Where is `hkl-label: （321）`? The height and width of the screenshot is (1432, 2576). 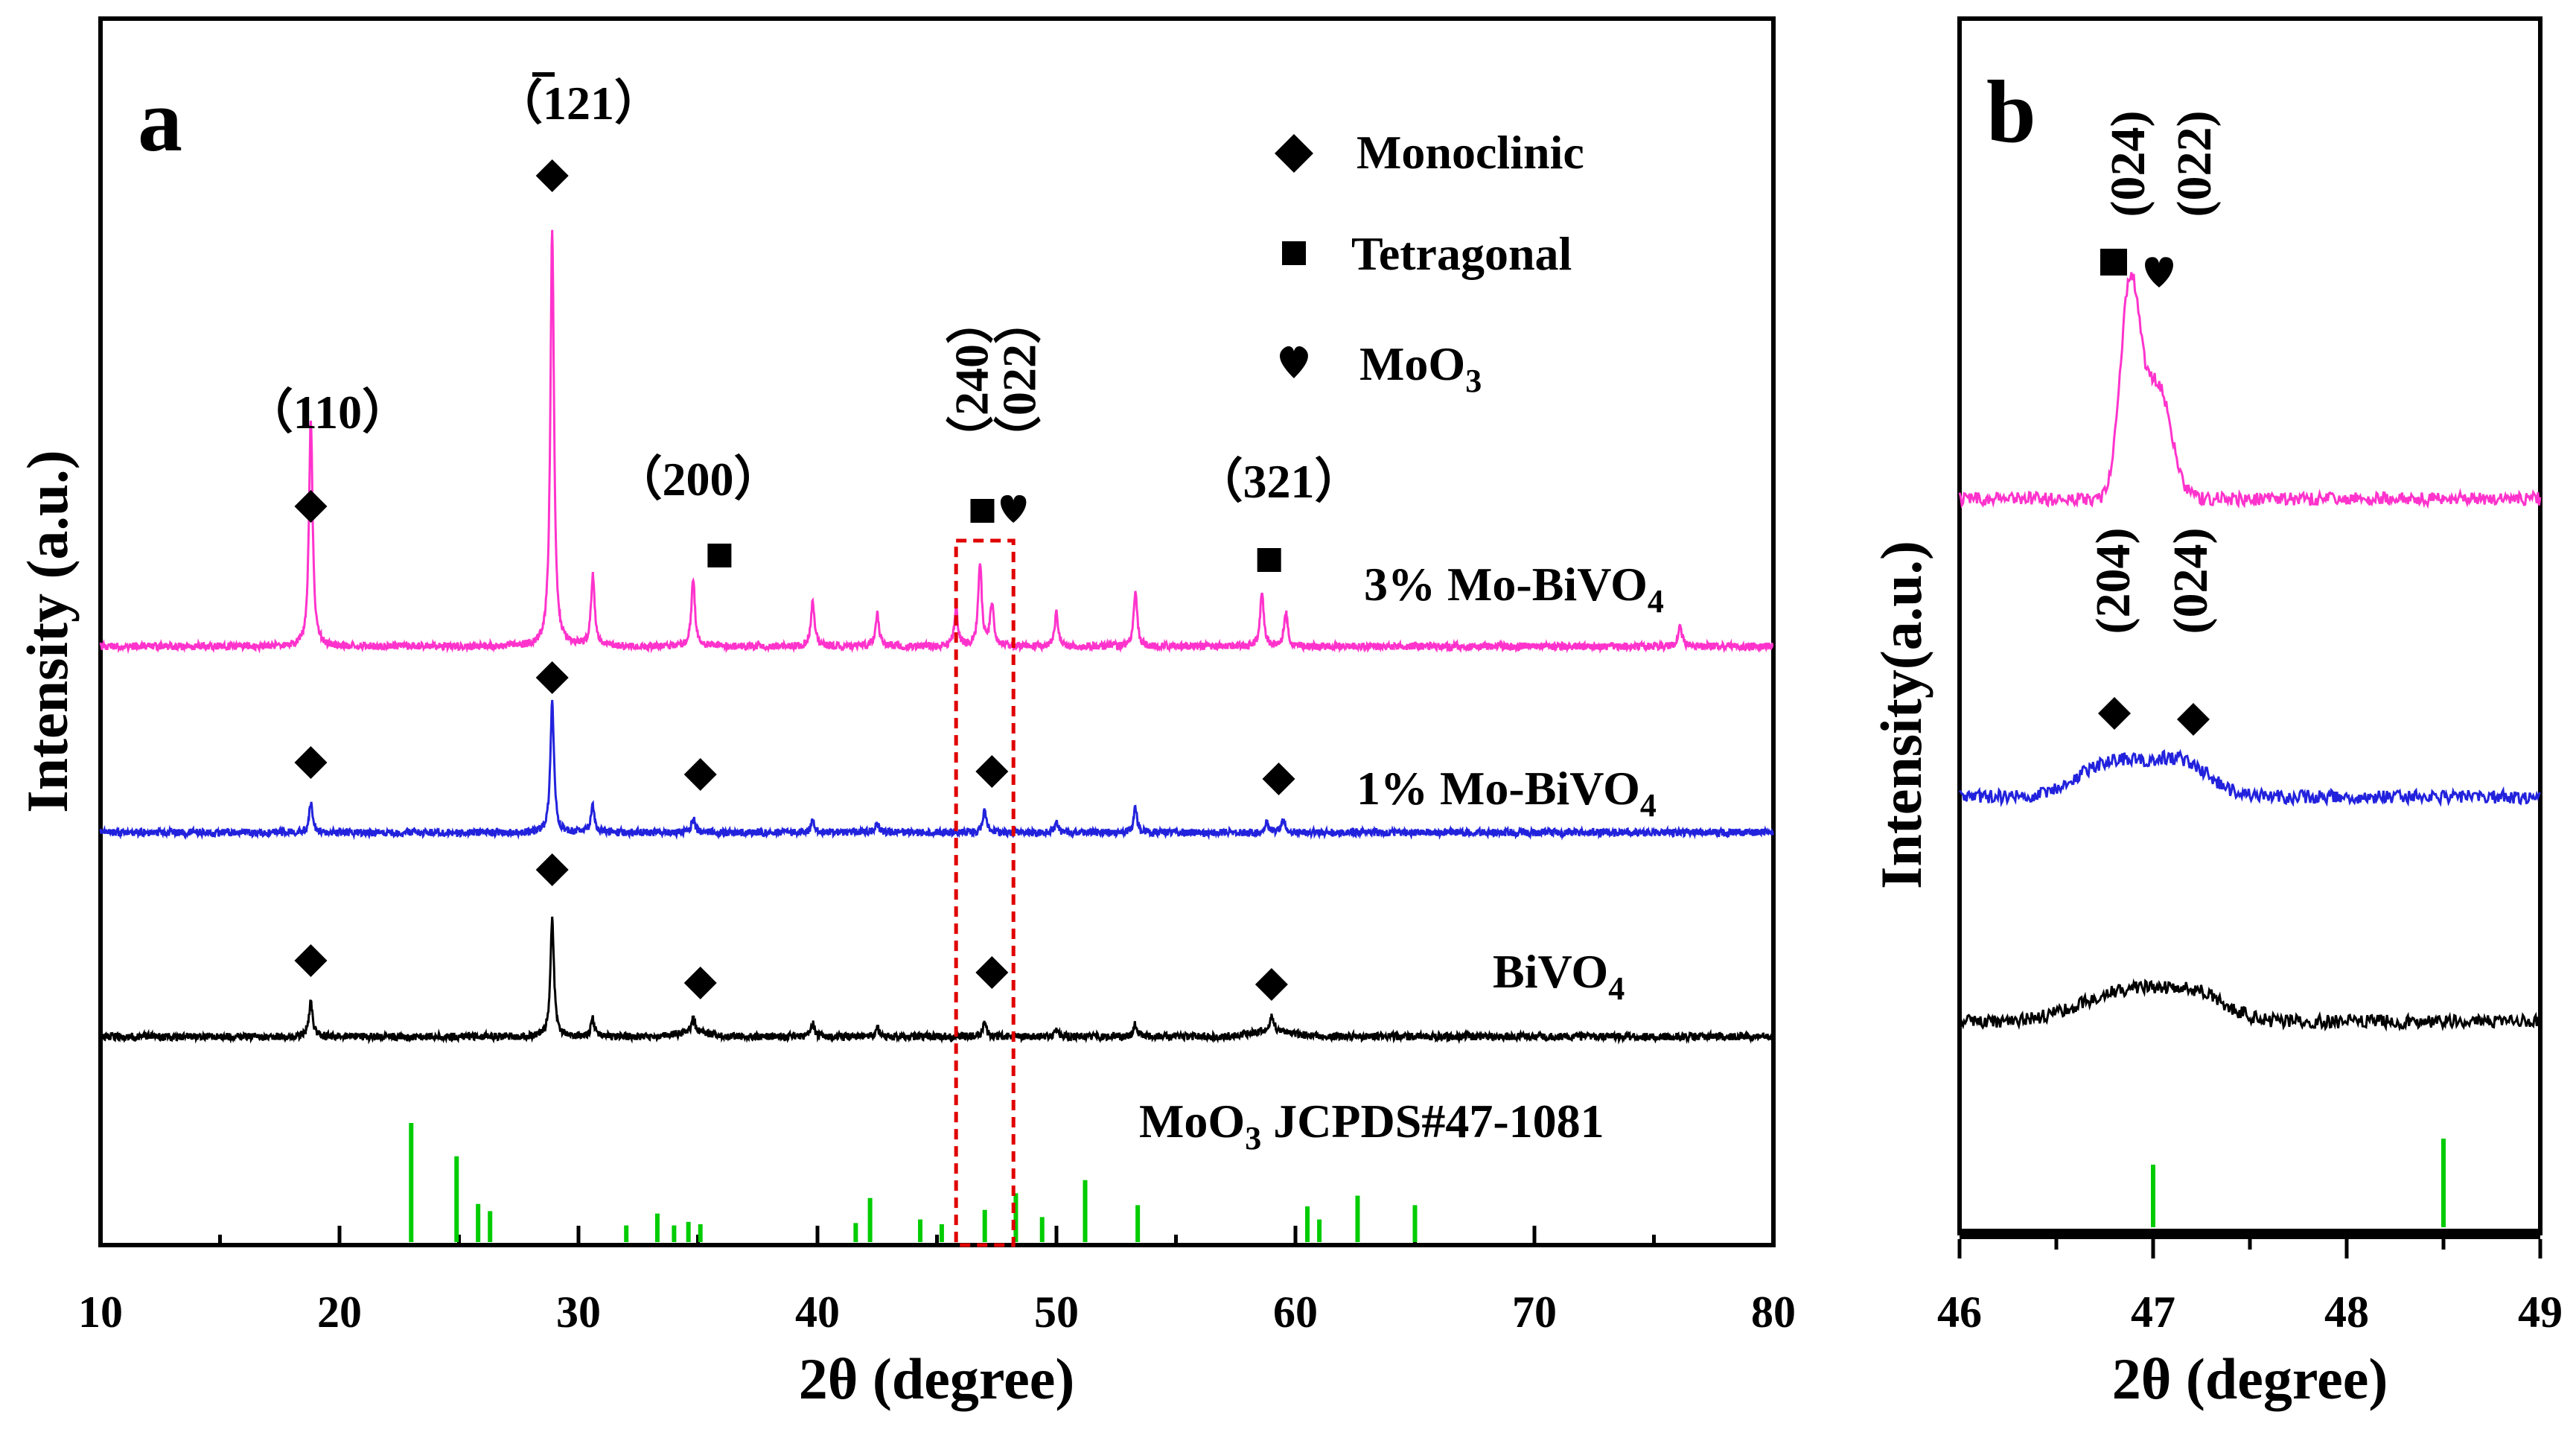
hkl-label: （321） is located at coordinates (1279, 481).